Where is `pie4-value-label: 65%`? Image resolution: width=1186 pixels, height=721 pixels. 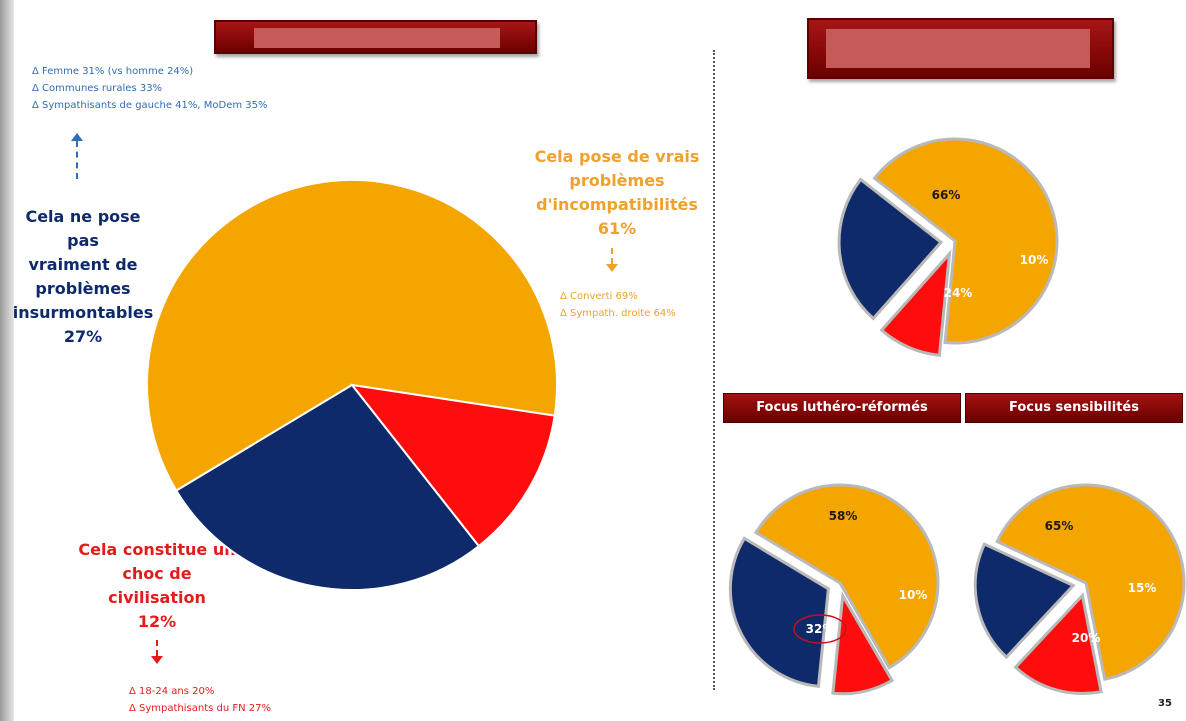 pie4-value-label: 65% is located at coordinates (1059, 526).